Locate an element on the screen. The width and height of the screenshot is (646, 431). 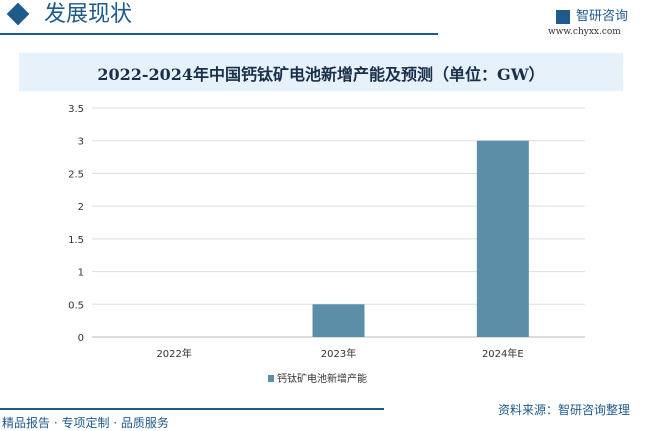
y-tick-label: 2 is located at coordinates (81, 207).